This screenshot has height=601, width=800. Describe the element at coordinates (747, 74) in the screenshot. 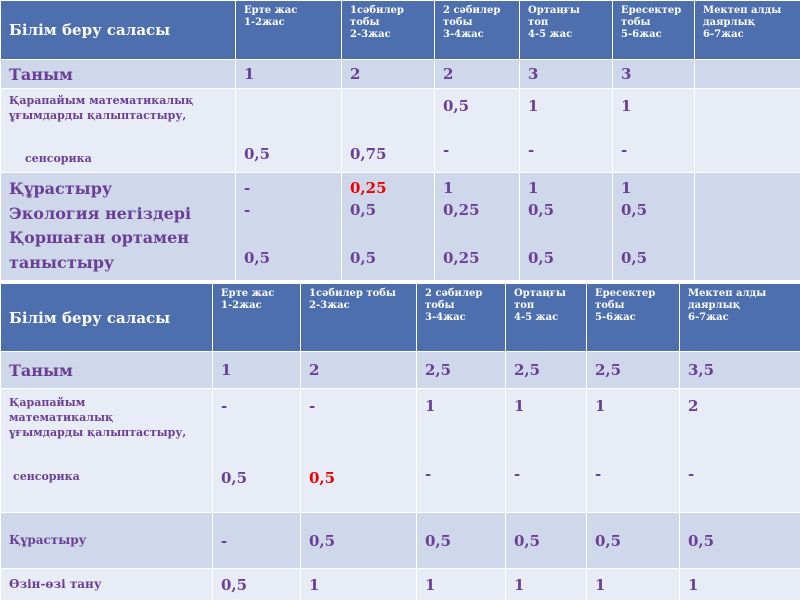

I see `cell-value` at that location.